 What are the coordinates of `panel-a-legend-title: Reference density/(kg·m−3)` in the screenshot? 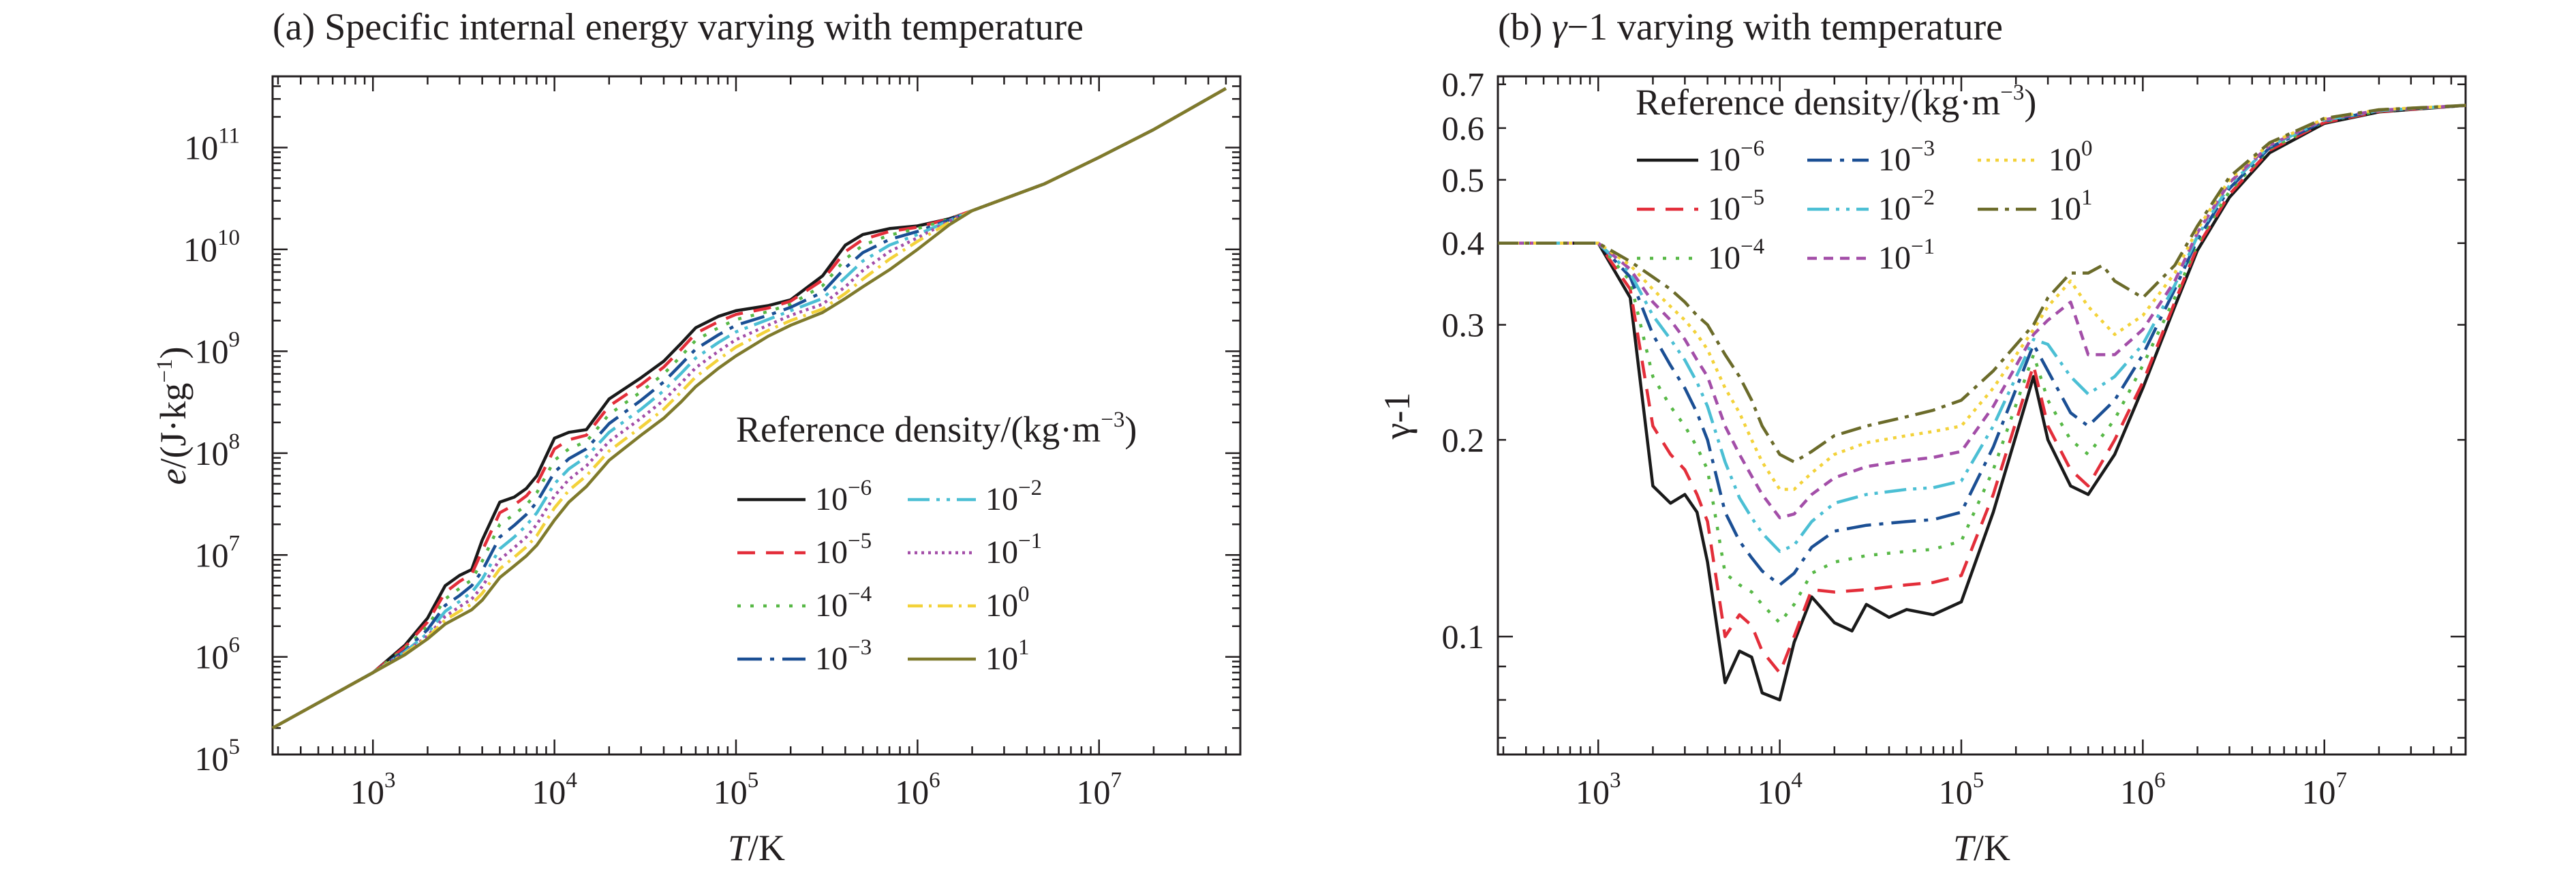 It's located at (936, 429).